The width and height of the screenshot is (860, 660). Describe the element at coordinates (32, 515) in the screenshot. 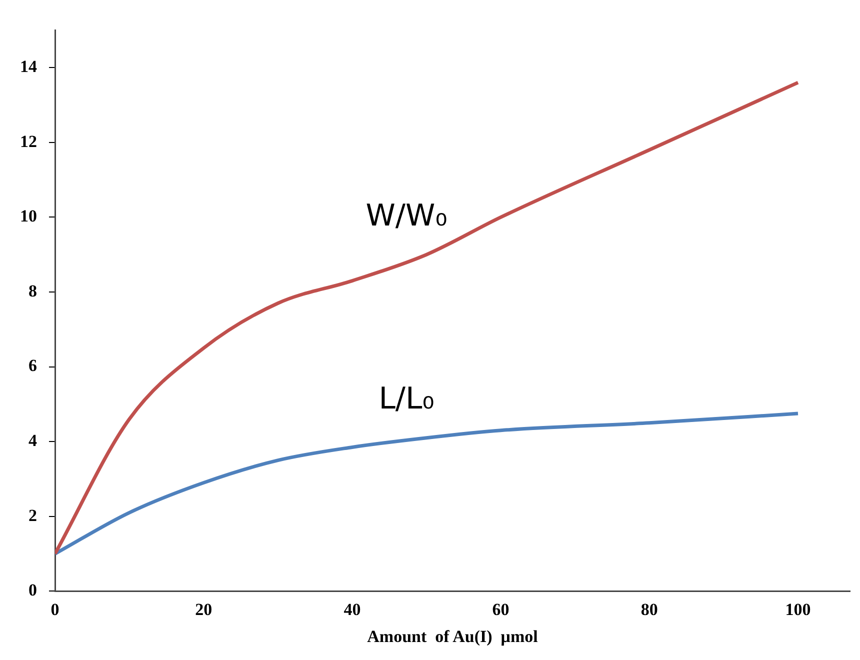

I see `y-tick-label: 2` at that location.